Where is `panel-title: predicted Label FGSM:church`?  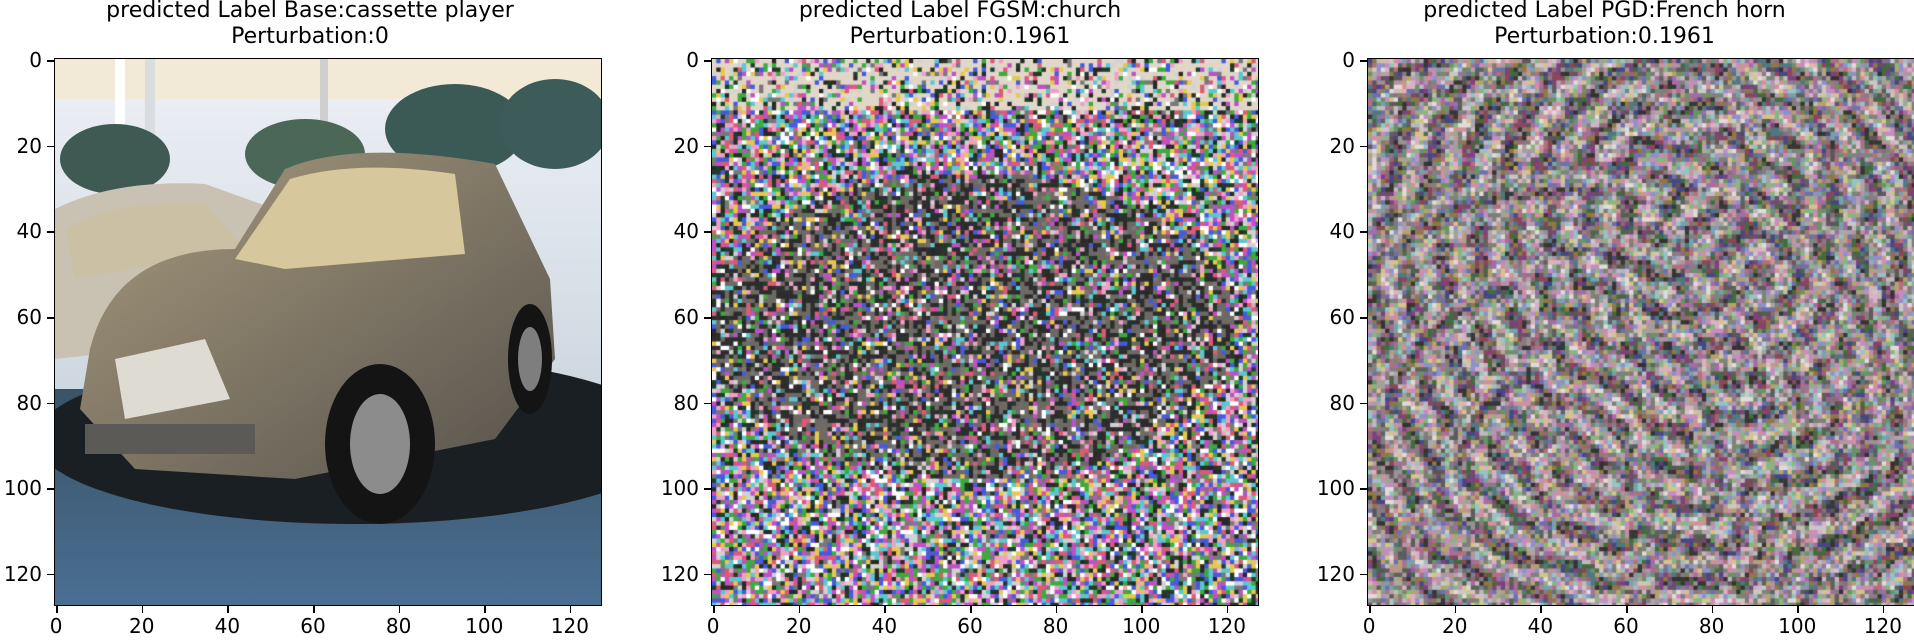 panel-title: predicted Label FGSM:church is located at coordinates (960, 11).